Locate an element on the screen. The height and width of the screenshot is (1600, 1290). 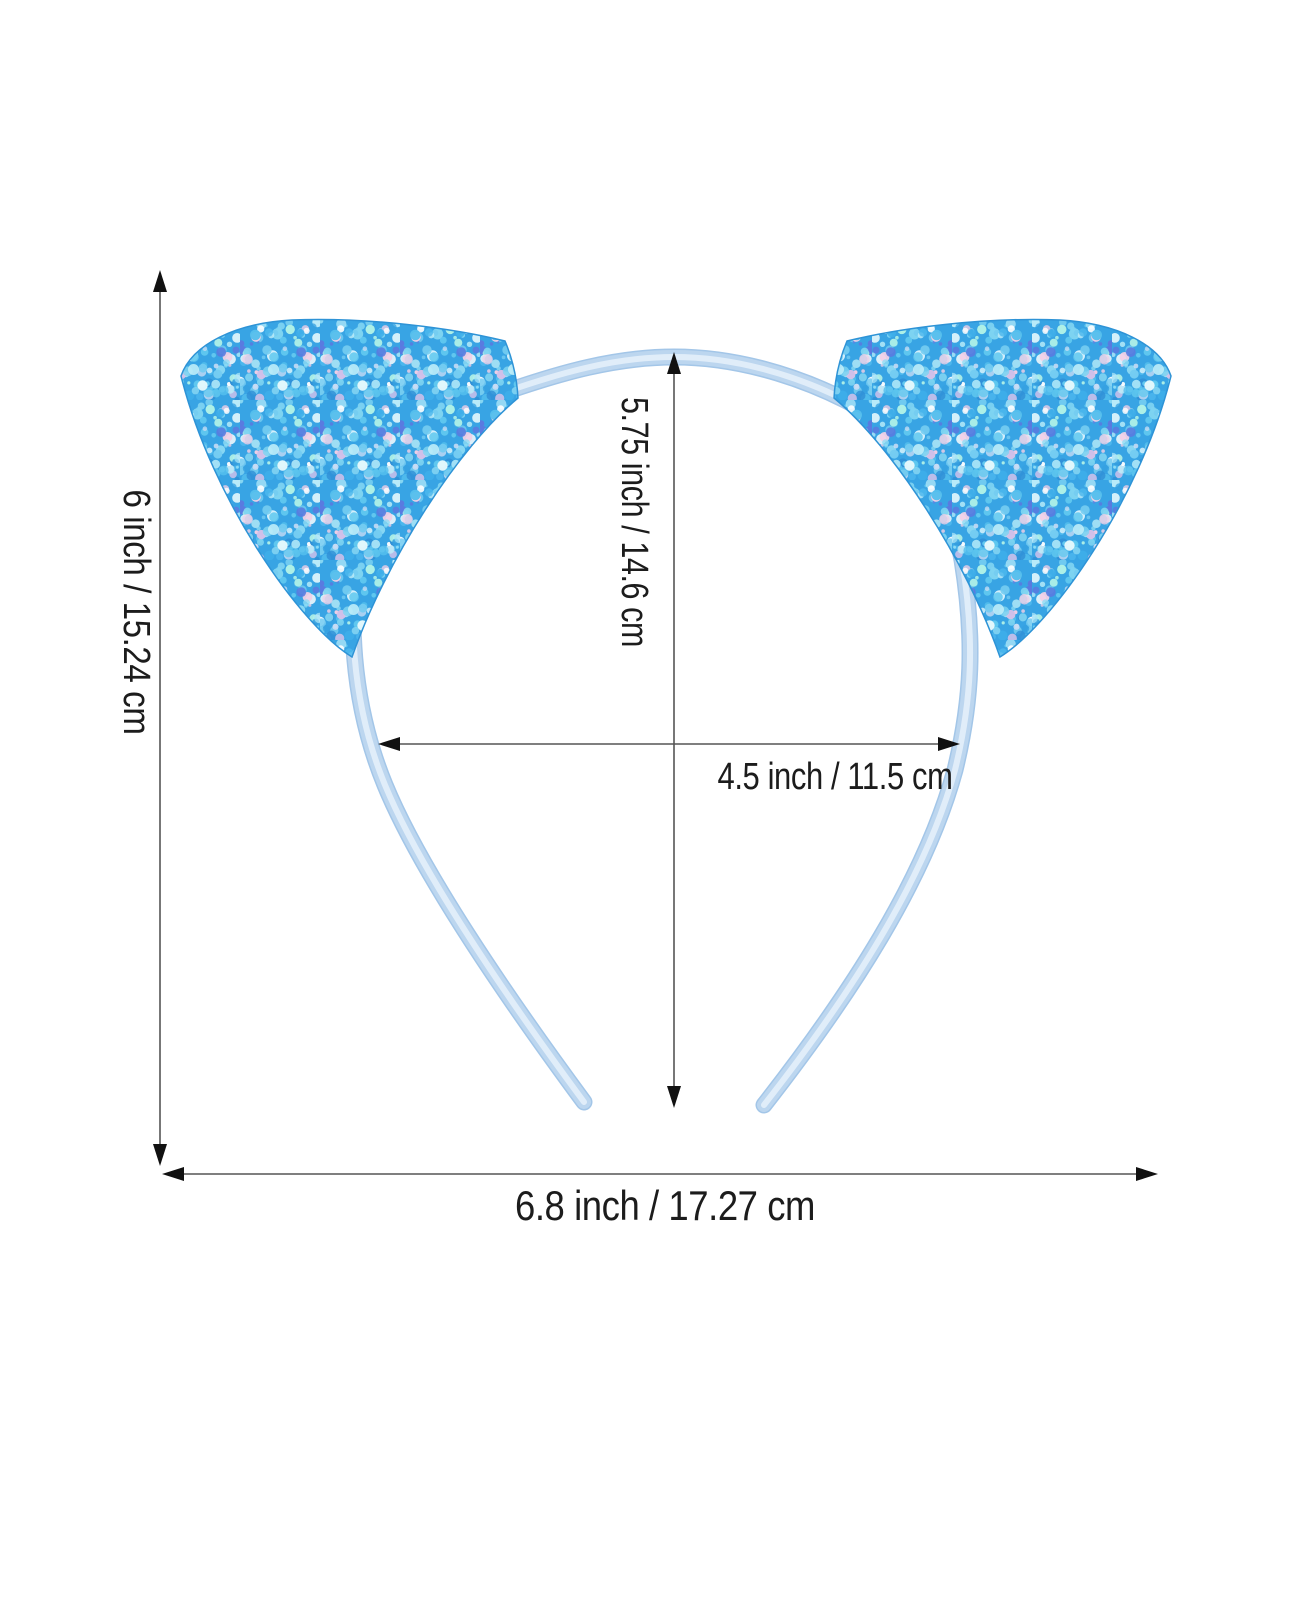
band-height-dimension: 5.75 inch / 14.6 cm is located at coordinates (647, 730).